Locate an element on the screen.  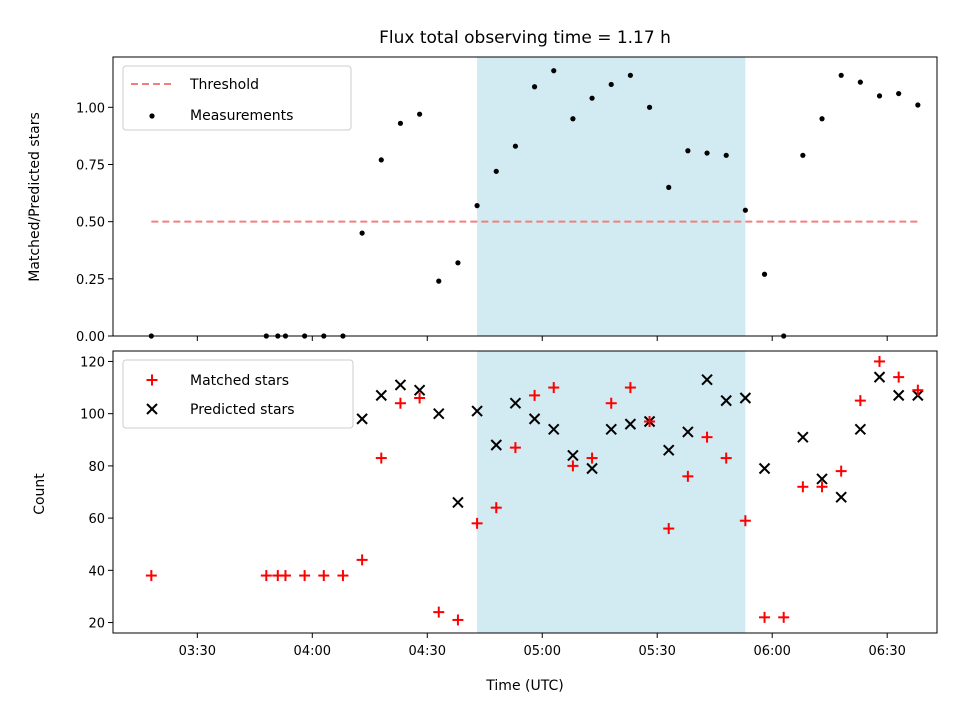
x-tick-label: 05:00 is located at coordinates (542, 651).